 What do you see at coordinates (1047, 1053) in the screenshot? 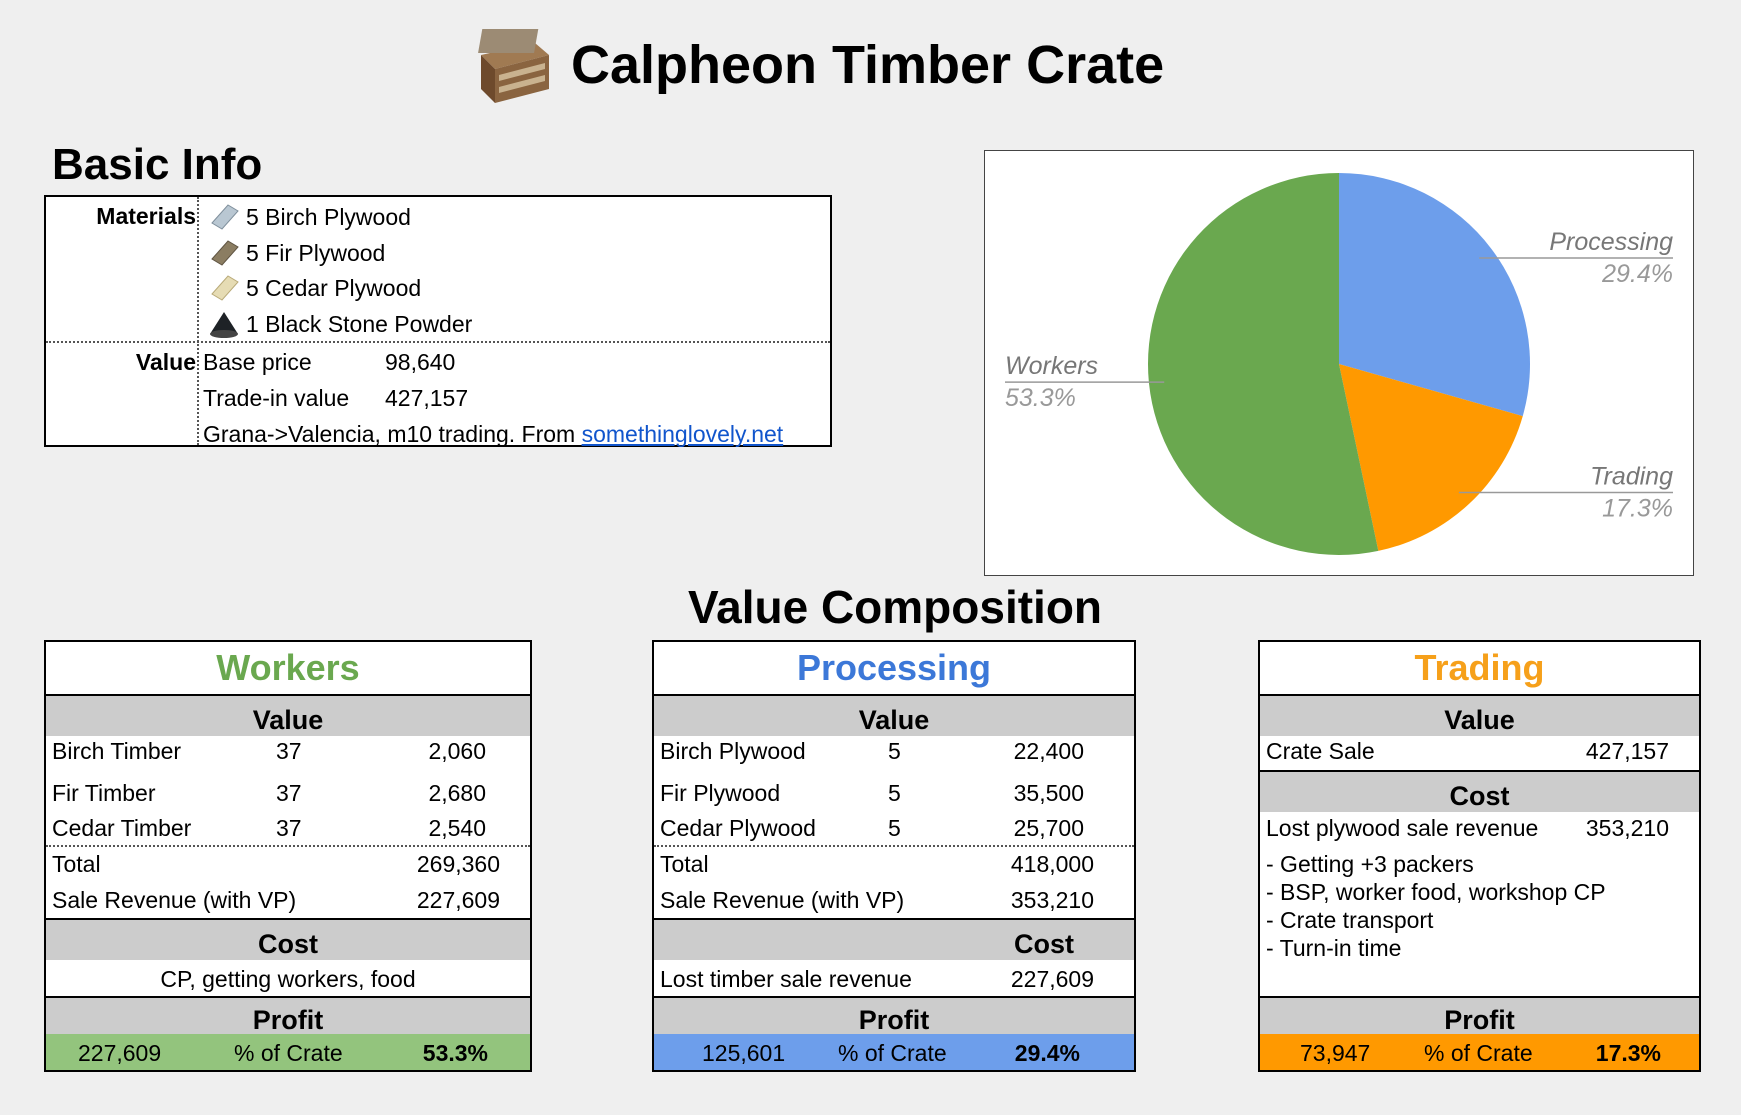
I see `pct-value: 29.4%` at bounding box center [1047, 1053].